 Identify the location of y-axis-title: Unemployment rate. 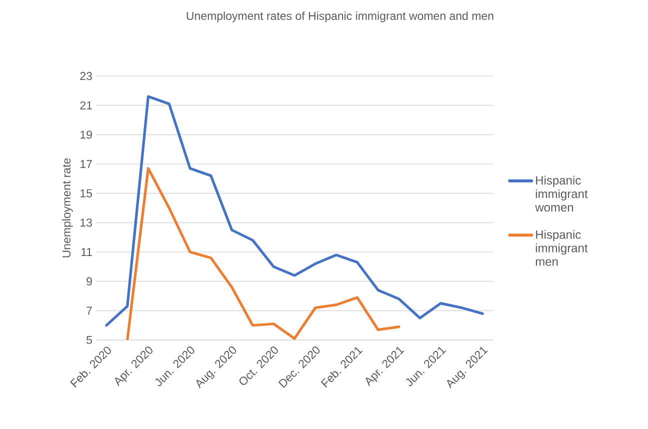
(67, 208).